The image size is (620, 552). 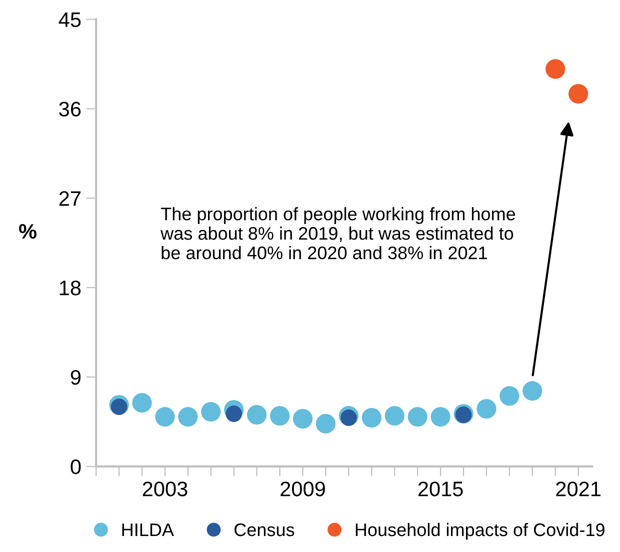 I want to click on y-tick-label: 0, so click(x=75, y=466).